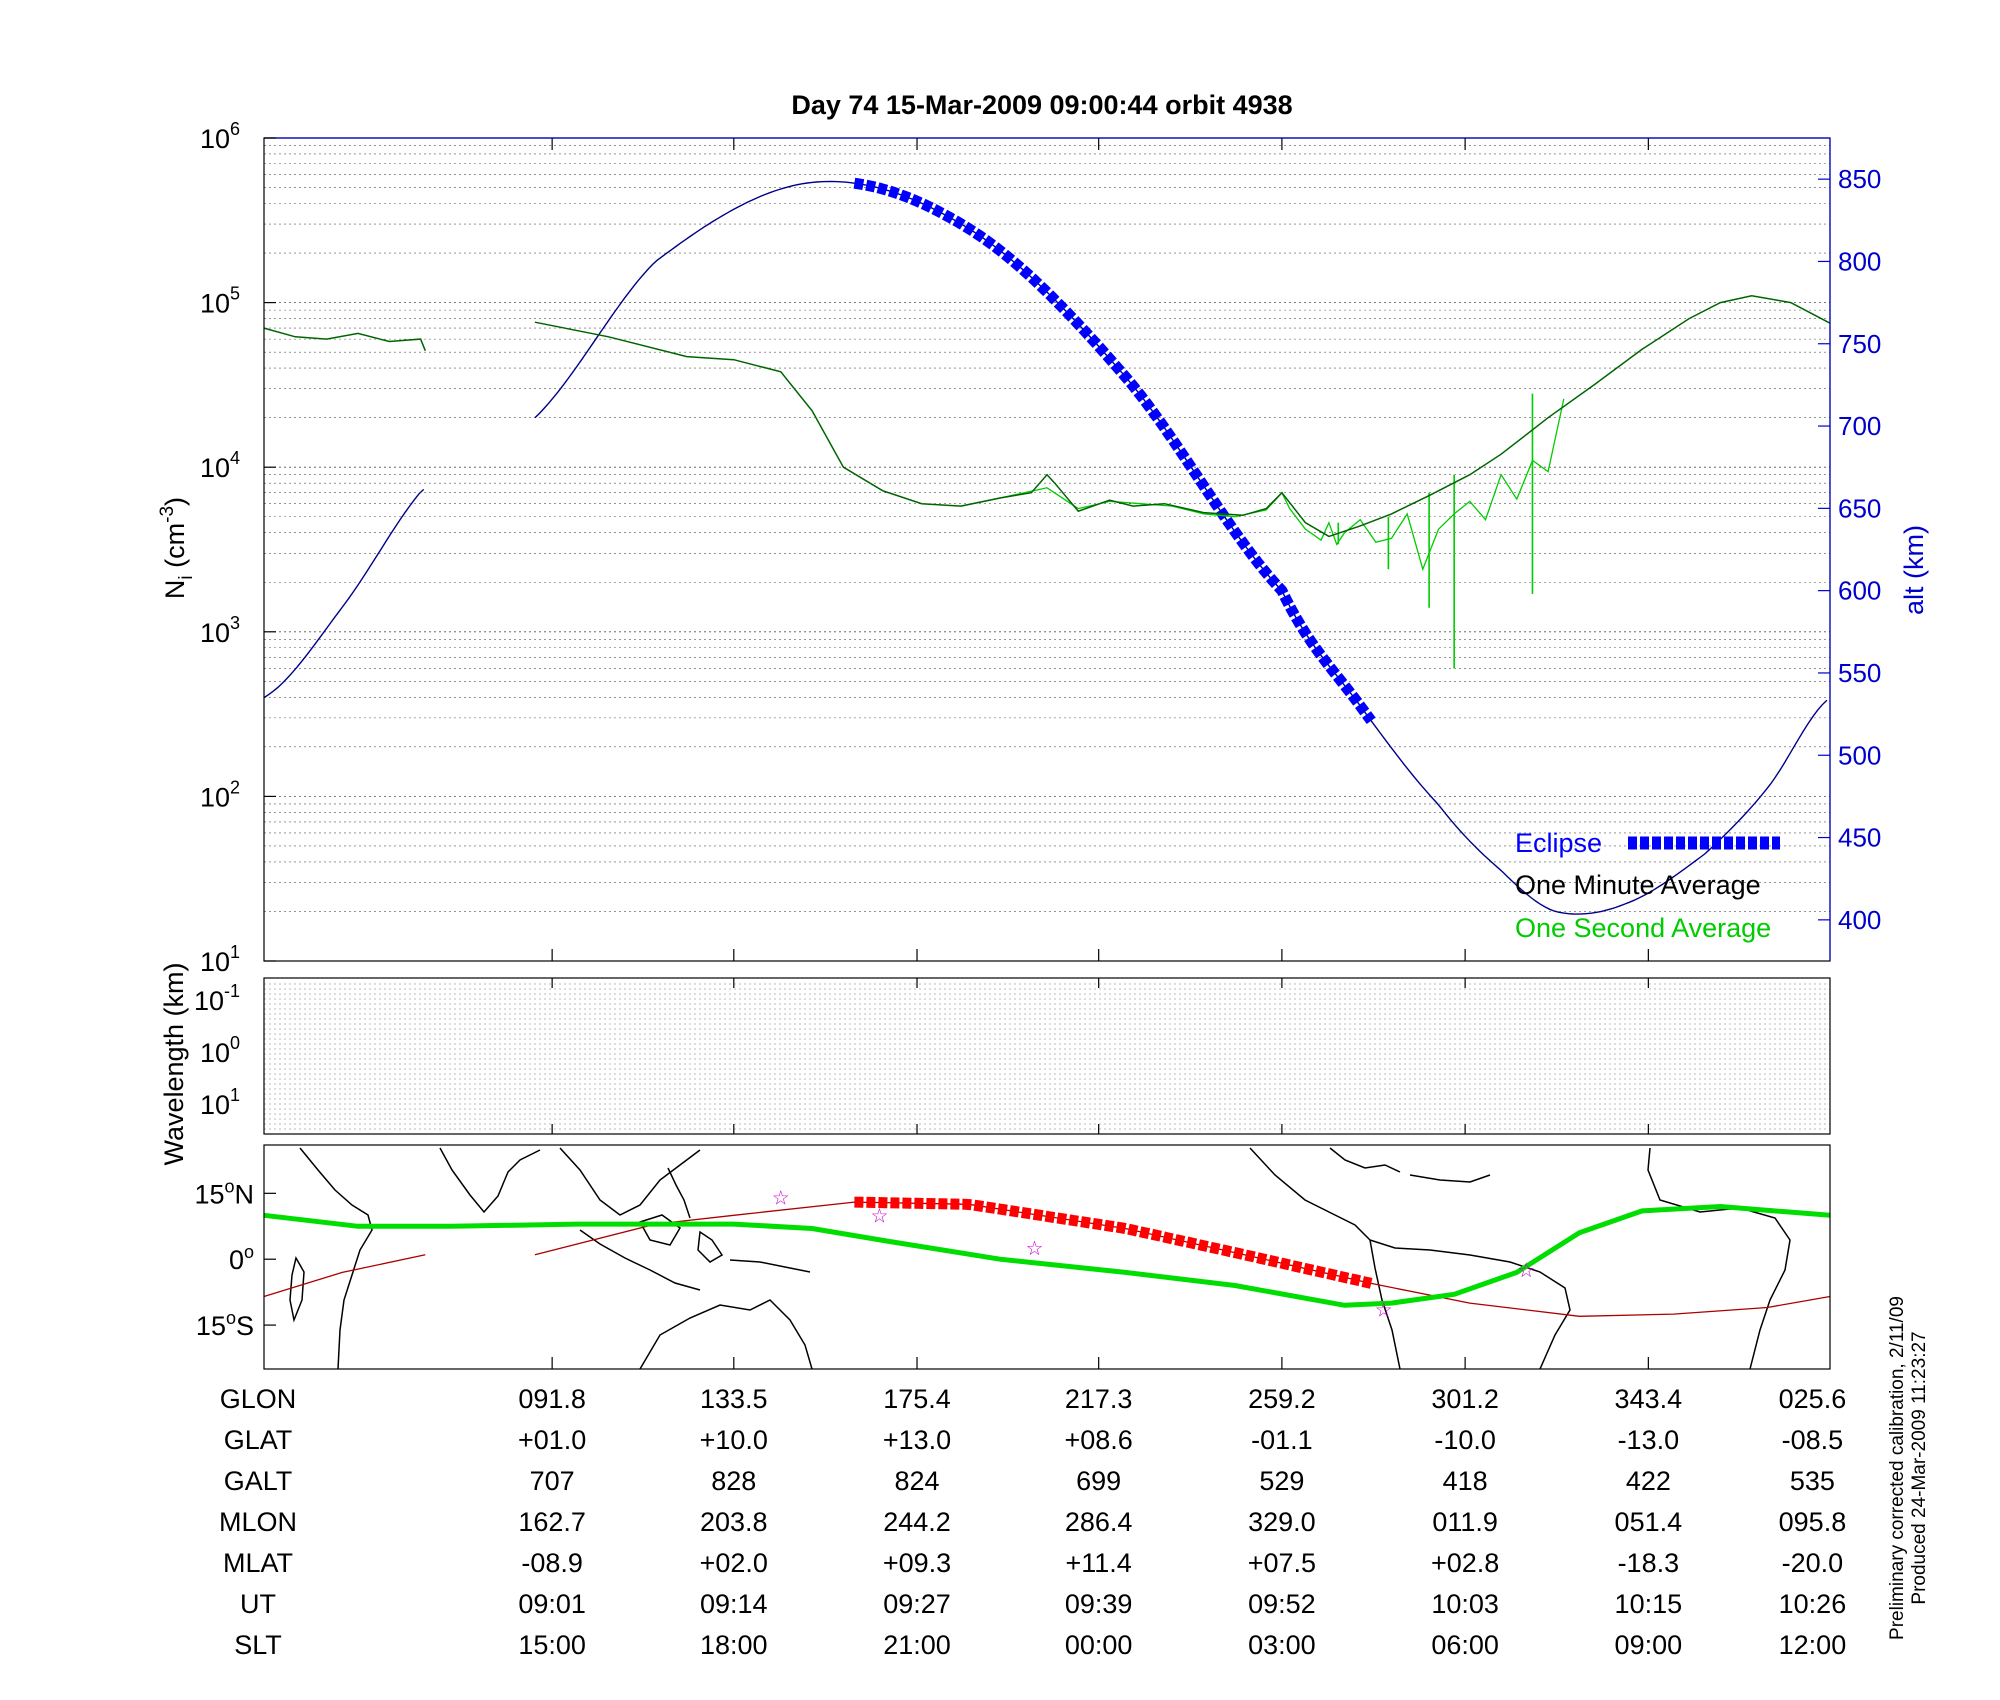 This screenshot has width=2000, height=1700. I want to click on asia-coast, so click(630, 1181).